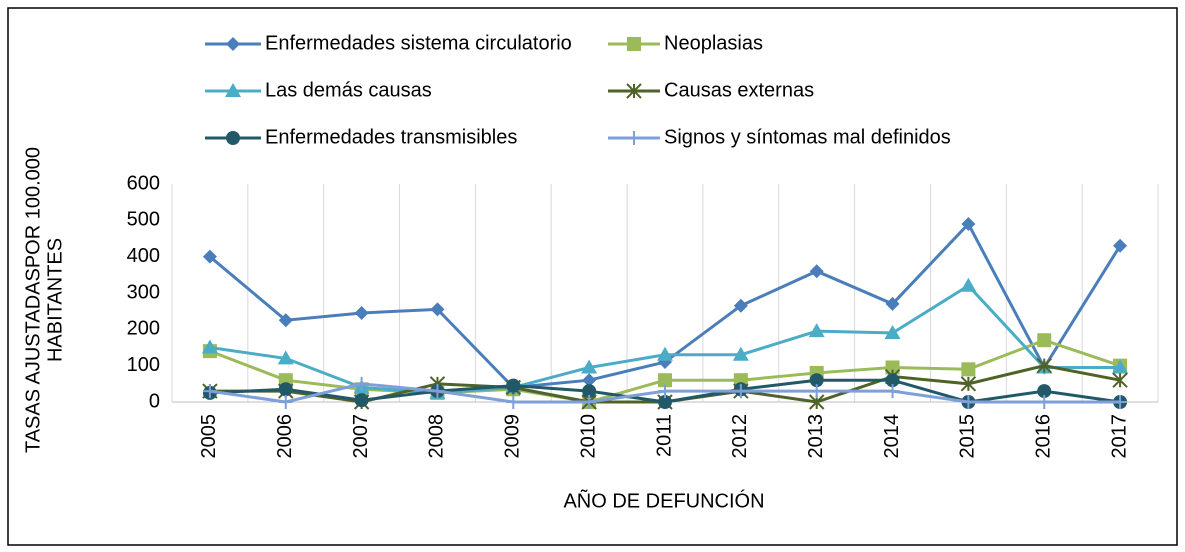  I want to click on x-tick-label: 2005, so click(209, 436).